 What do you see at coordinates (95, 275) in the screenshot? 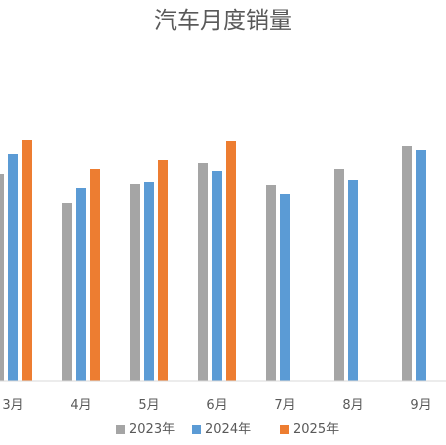
I see `bar-4月-2025年` at bounding box center [95, 275].